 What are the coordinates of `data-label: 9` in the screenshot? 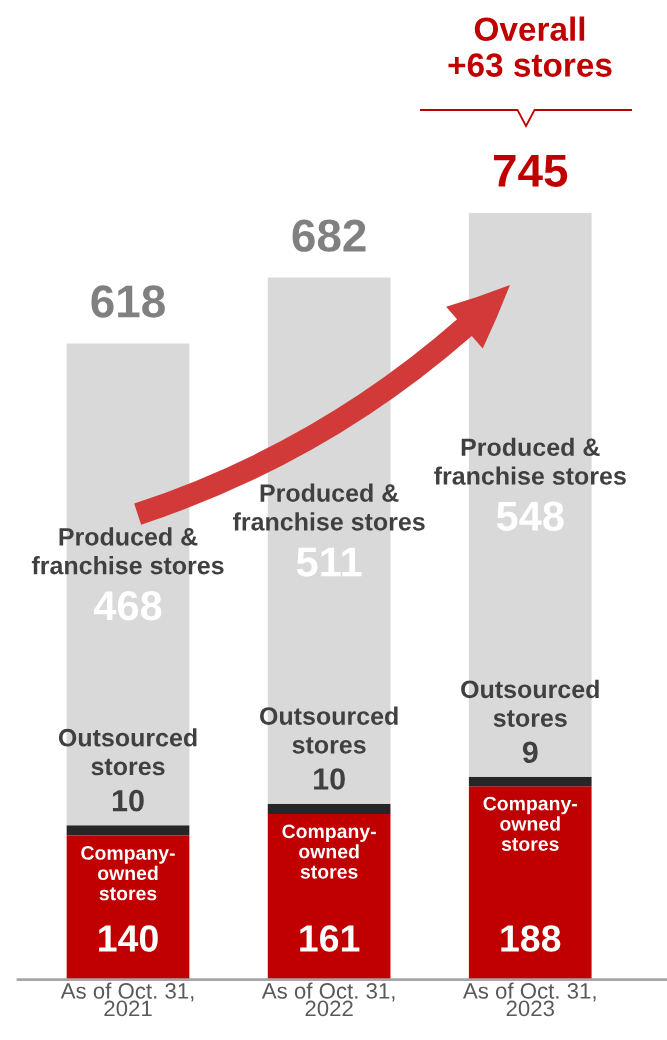 It's located at (530, 752).